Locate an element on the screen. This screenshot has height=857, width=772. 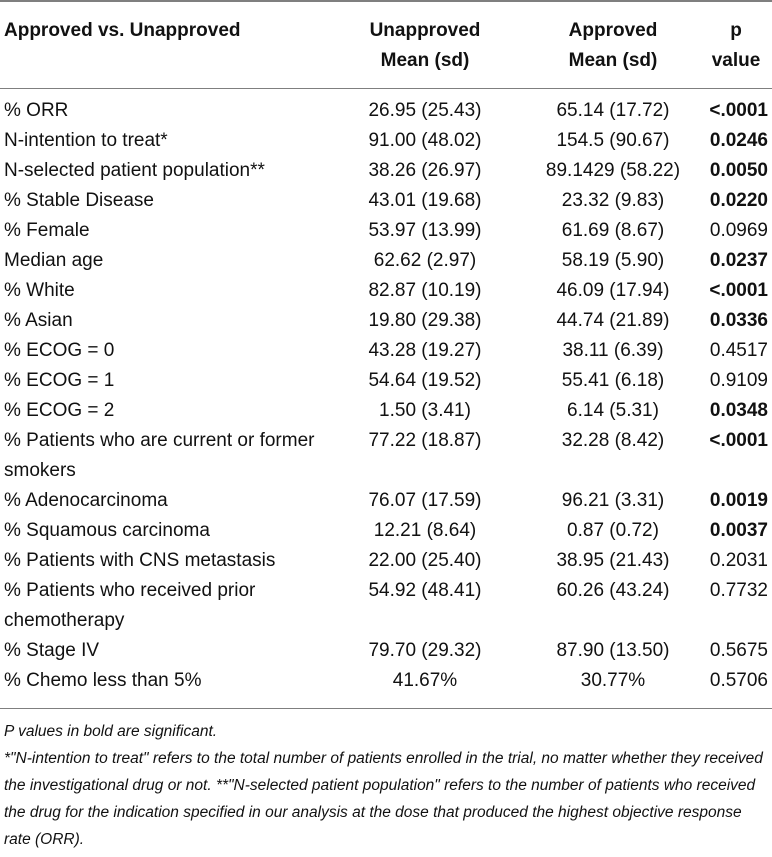
header-approved-line1: Approved is located at coordinates (613, 30).